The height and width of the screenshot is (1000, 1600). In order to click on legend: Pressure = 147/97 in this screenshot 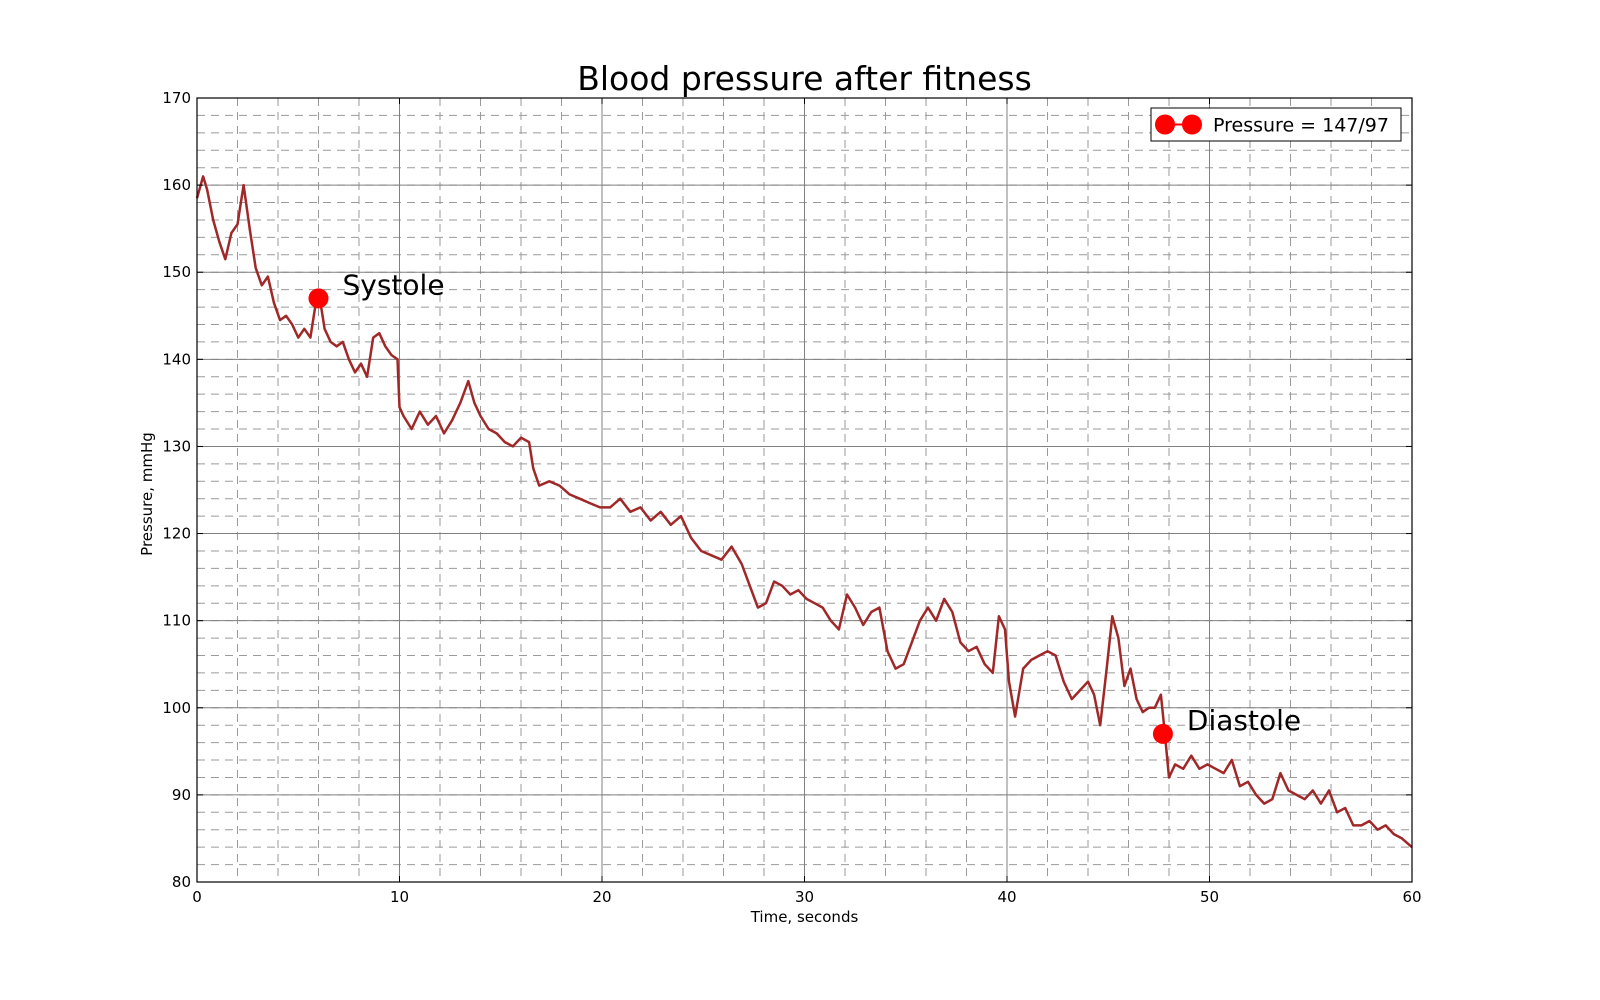, I will do `click(1276, 124)`.